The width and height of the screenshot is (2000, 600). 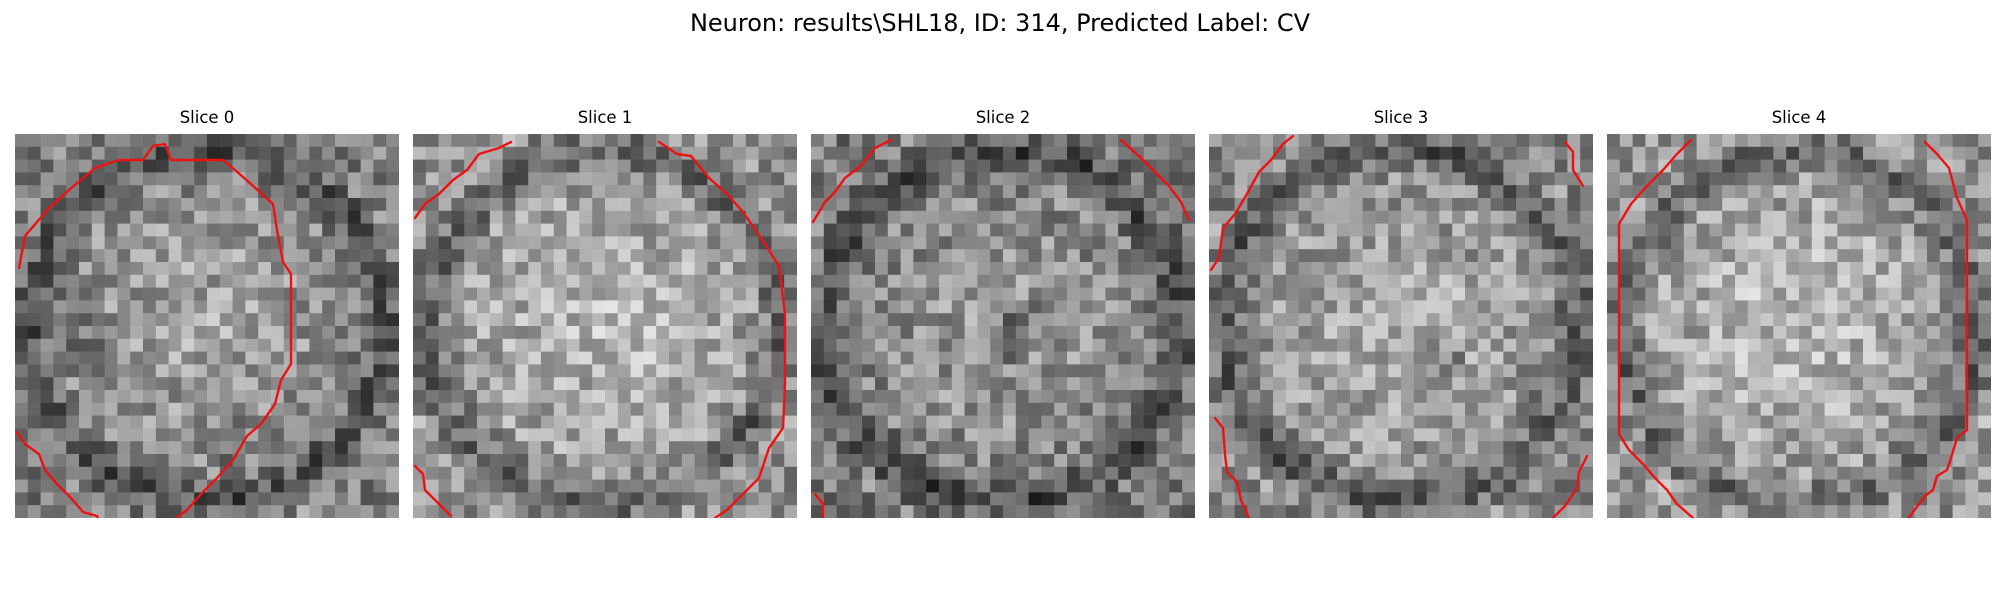 I want to click on slice-panel-2: Slice 2, so click(x=1003, y=313).